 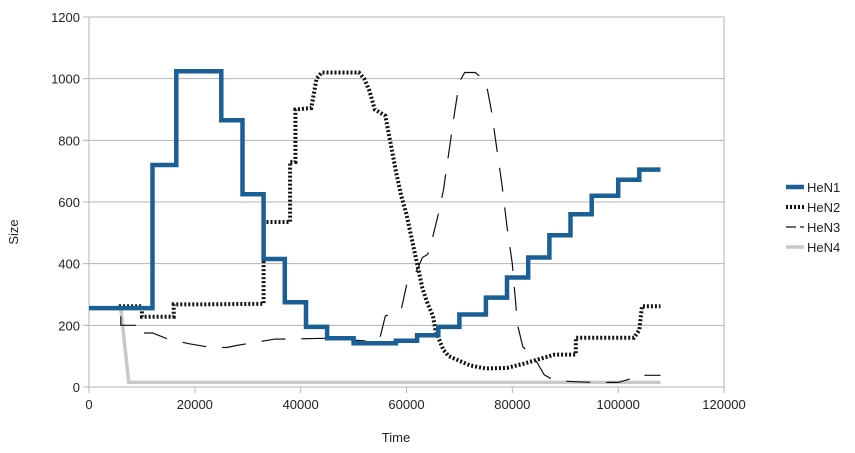 What do you see at coordinates (88, 404) in the screenshot?
I see `x-tick-label: 0` at bounding box center [88, 404].